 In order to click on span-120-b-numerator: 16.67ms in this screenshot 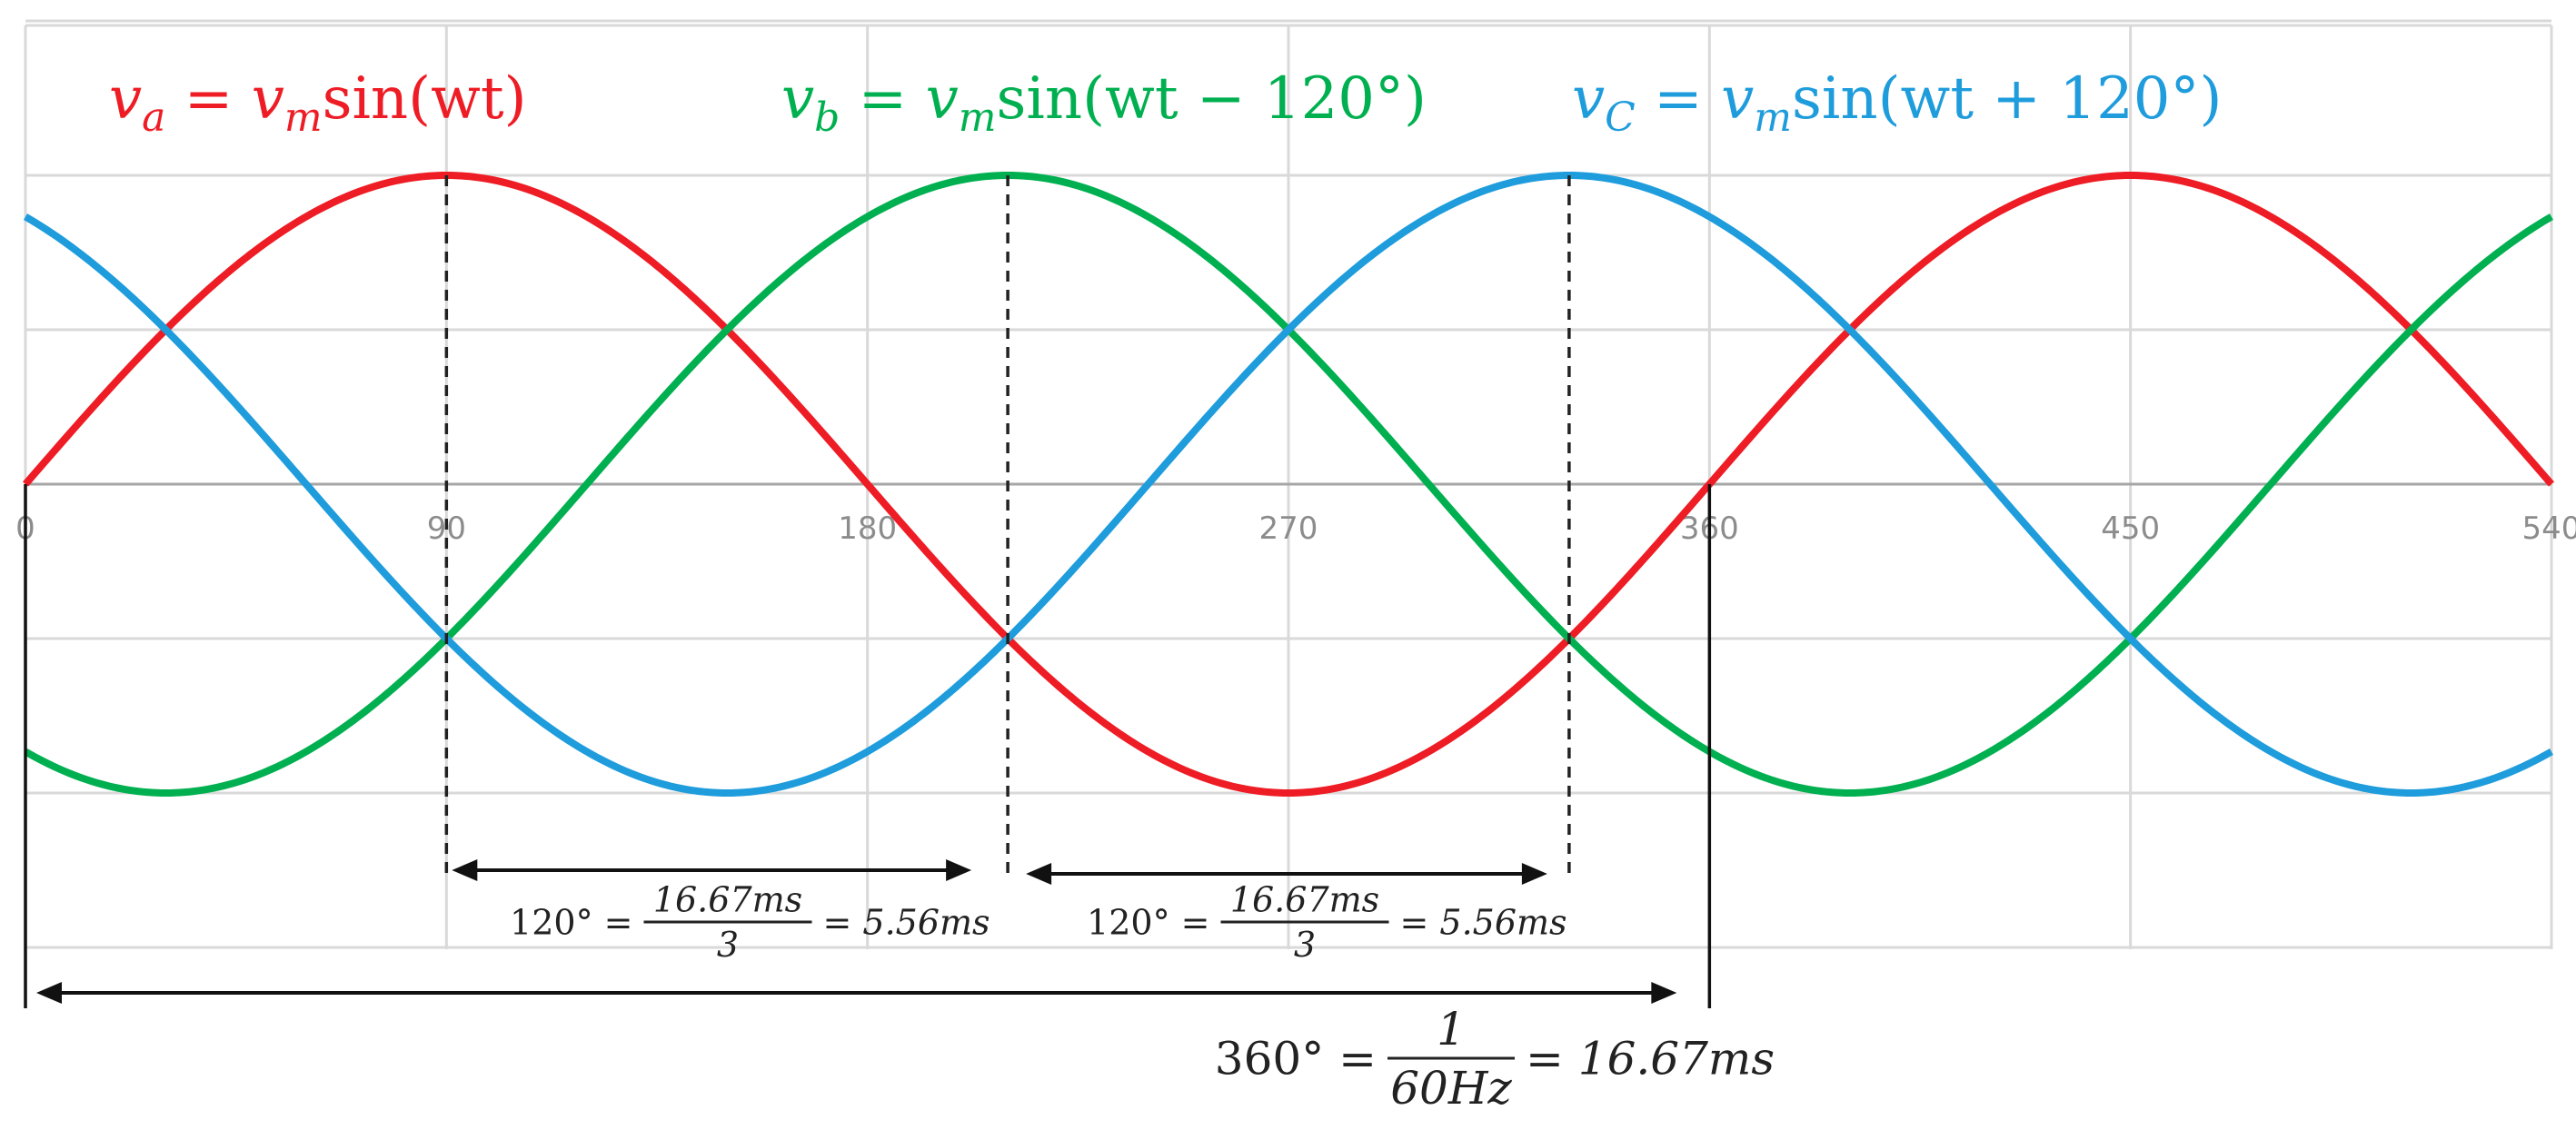, I will do `click(1305, 900)`.